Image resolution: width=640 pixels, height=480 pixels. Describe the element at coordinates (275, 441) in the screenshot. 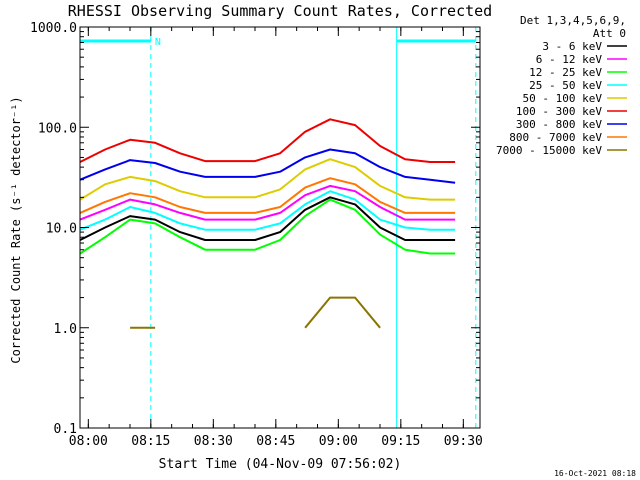

I see `x-tick-label: 08:45` at that location.